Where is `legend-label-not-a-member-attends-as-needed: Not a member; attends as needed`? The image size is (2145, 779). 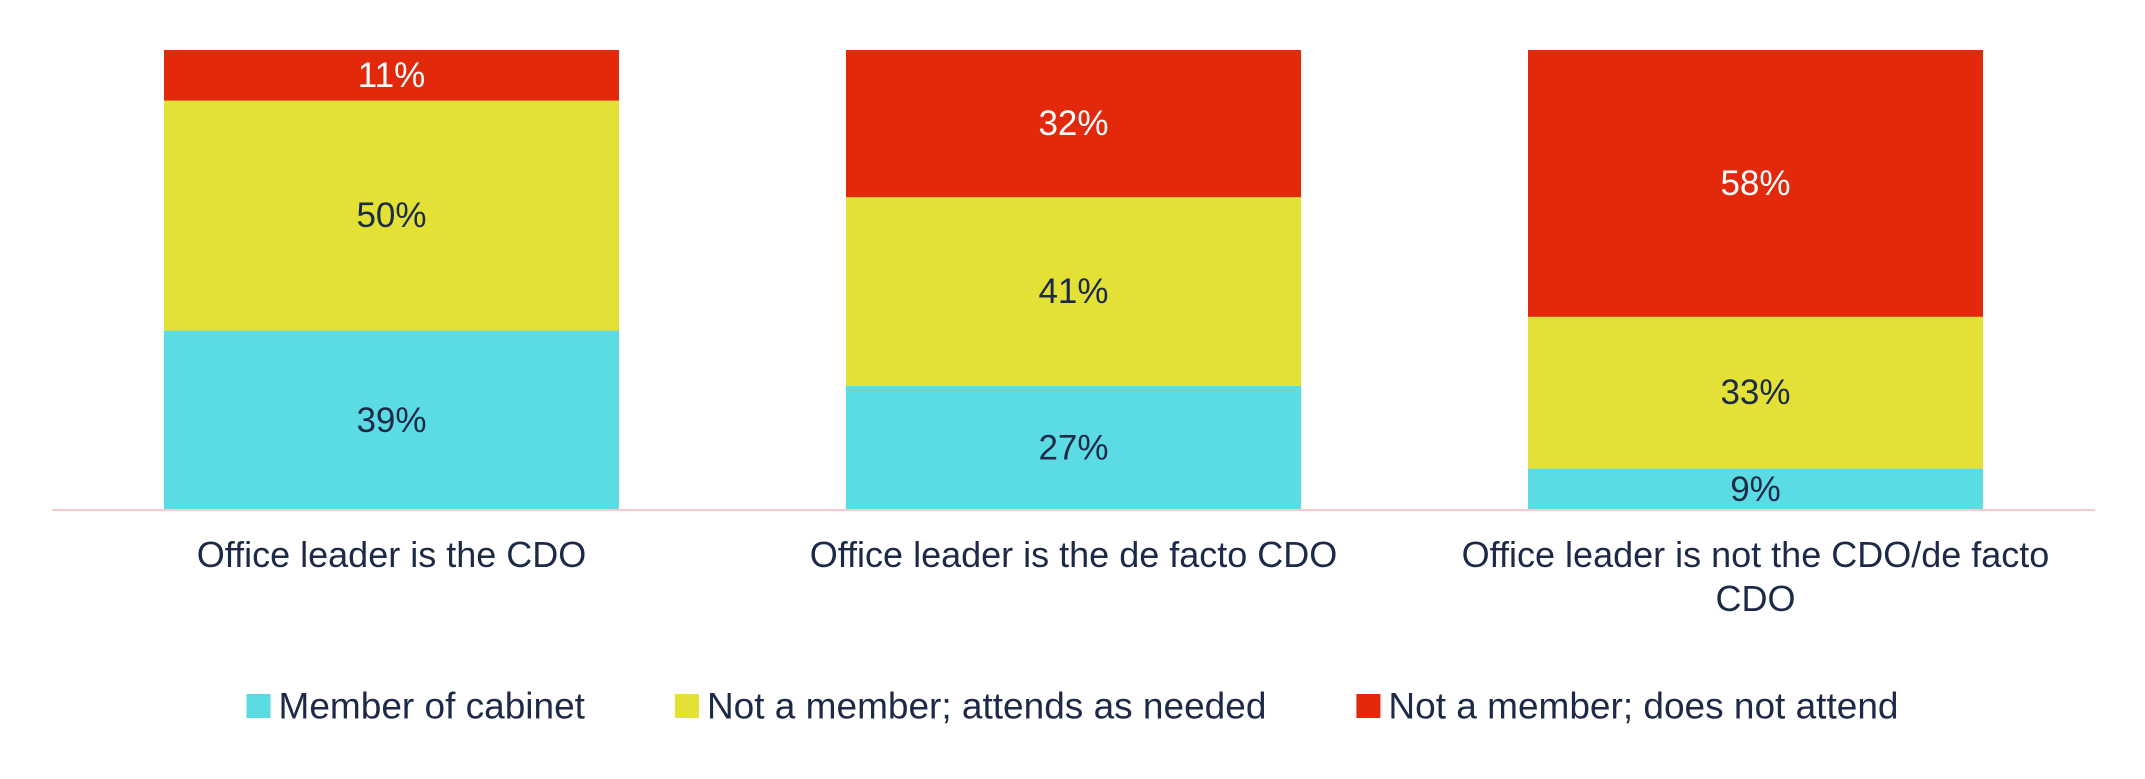
legend-label-not-a-member-attends-as-needed: Not a member; attends as needed is located at coordinates (986, 706).